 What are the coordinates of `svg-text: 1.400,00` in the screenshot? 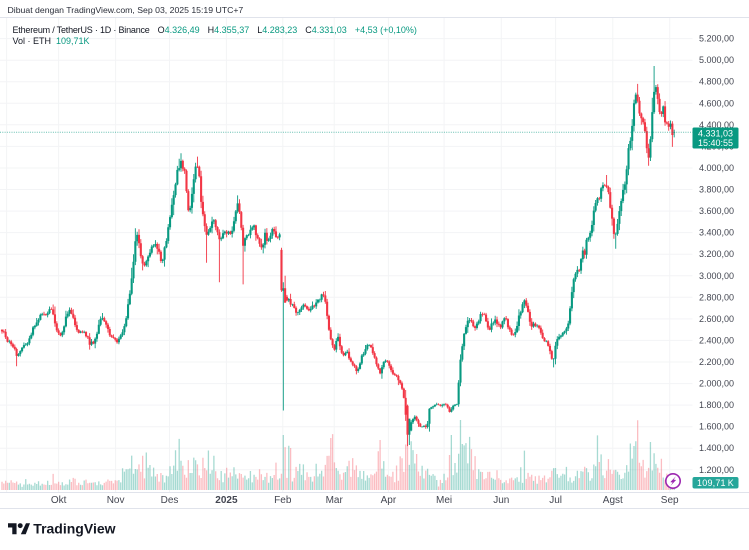 It's located at (716, 448).